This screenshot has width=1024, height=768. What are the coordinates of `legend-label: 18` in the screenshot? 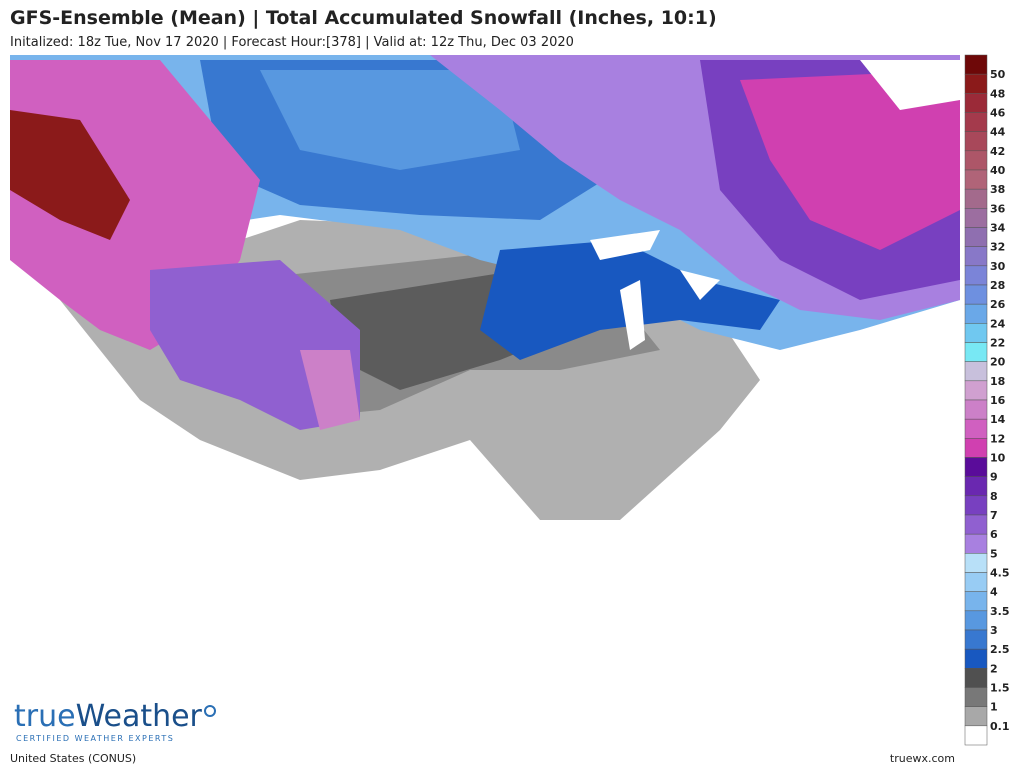 It's located at (997, 381).